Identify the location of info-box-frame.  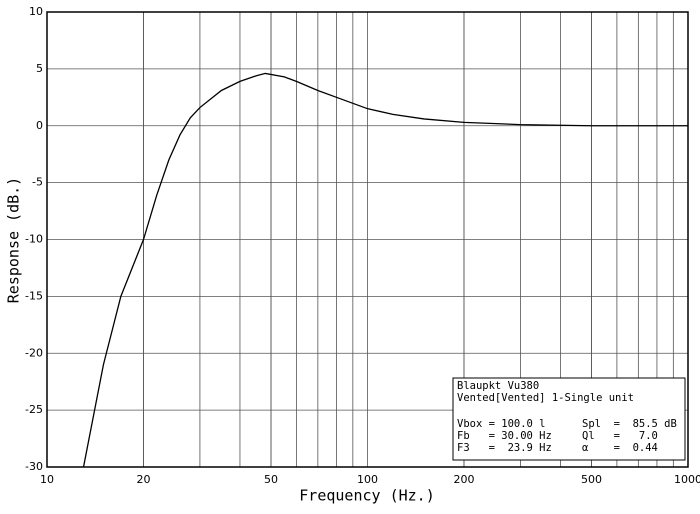
(569, 419).